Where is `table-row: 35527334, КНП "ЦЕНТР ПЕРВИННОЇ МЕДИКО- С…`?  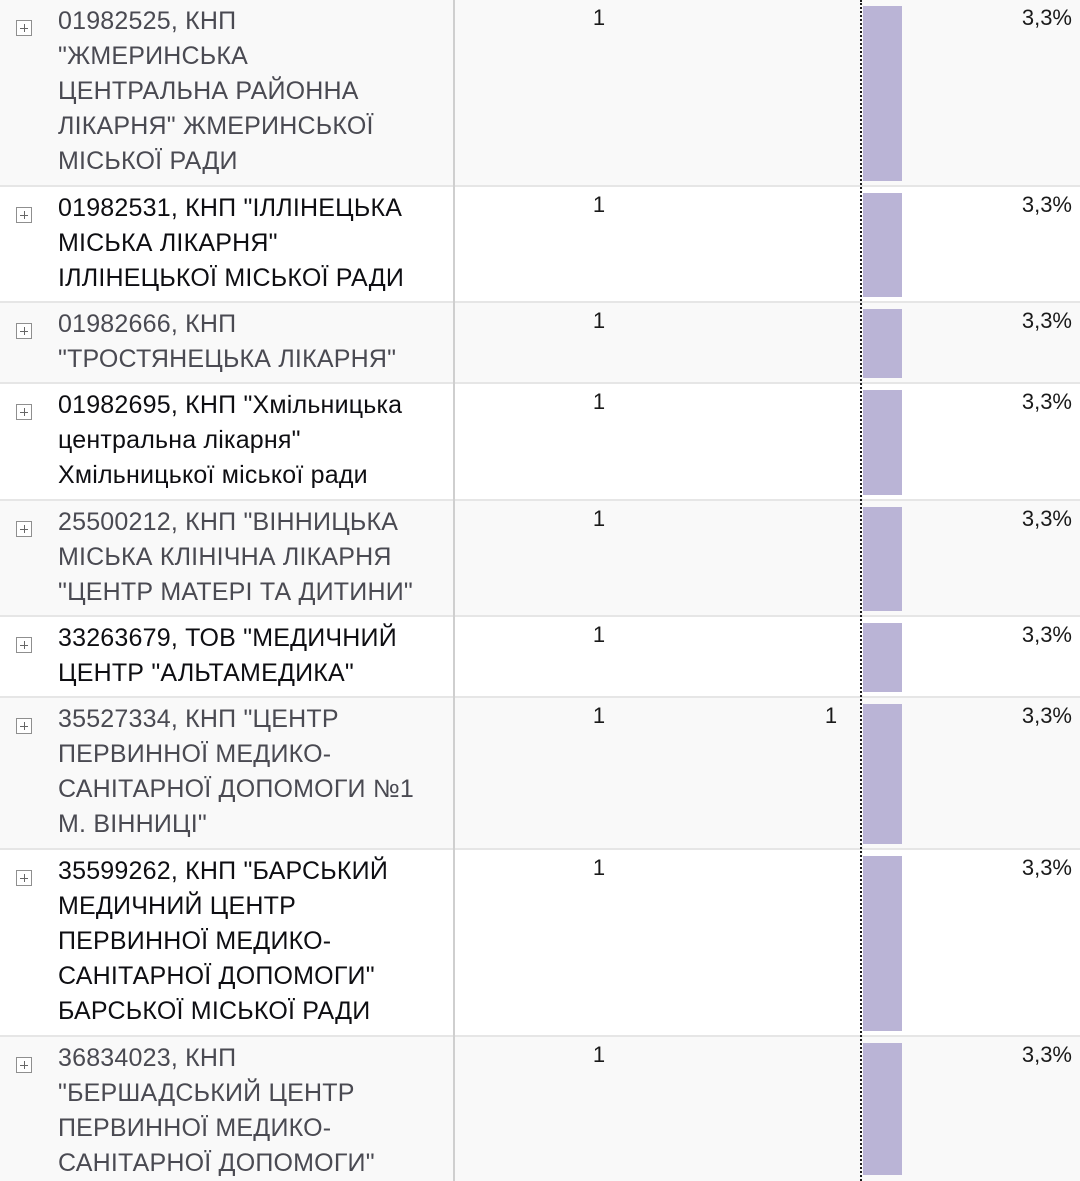
table-row: 35527334, КНП "ЦЕНТР ПЕРВИННОЇ МЕДИКО- С… is located at coordinates (540, 774).